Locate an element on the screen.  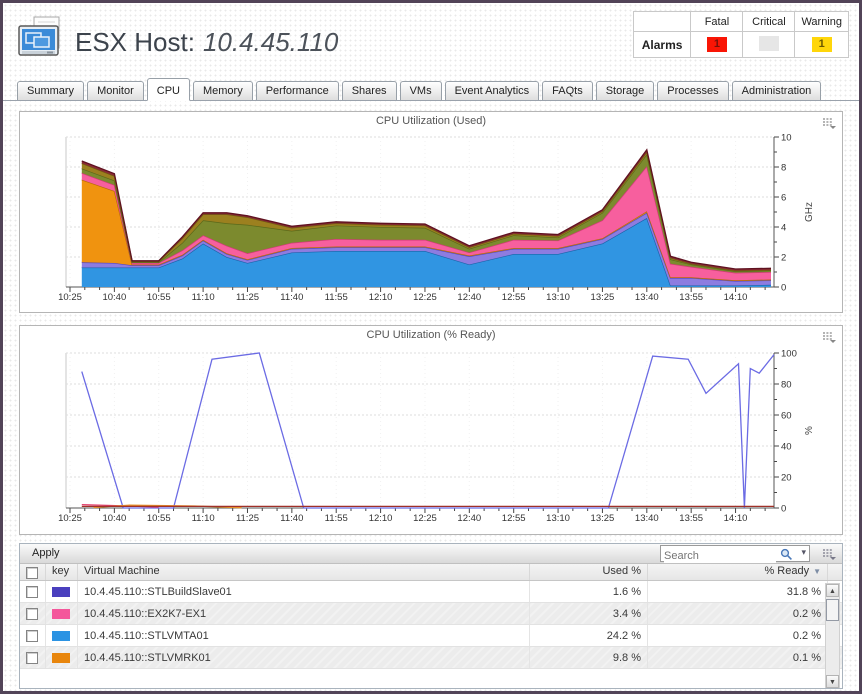
used-percent-cell: 24.2 % is located at coordinates (589, 635).